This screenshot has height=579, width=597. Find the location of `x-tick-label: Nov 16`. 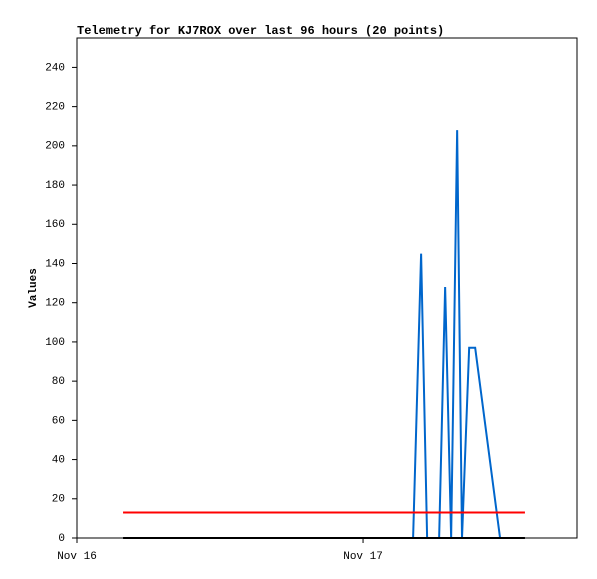

x-tick-label: Nov 16 is located at coordinates (77, 557).